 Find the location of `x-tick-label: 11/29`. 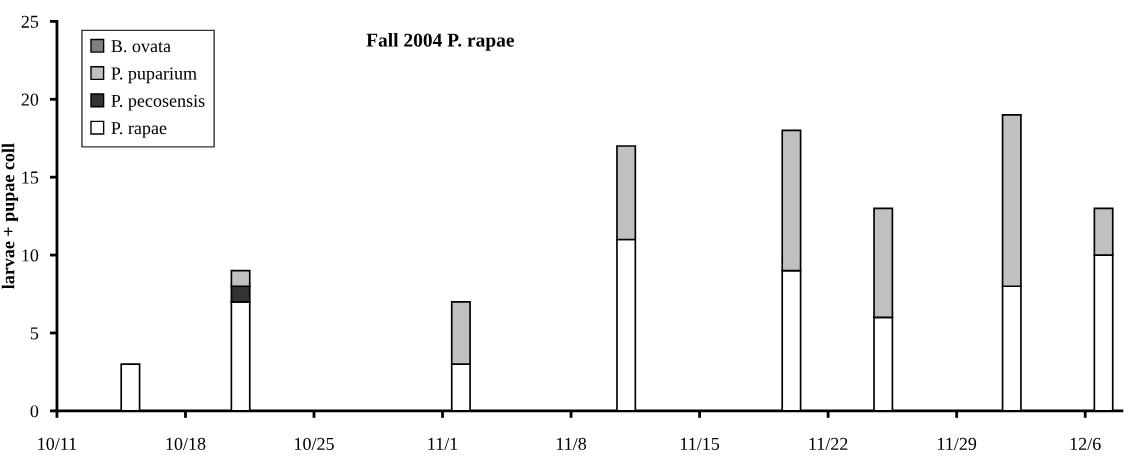

x-tick-label: 11/29 is located at coordinates (957, 443).